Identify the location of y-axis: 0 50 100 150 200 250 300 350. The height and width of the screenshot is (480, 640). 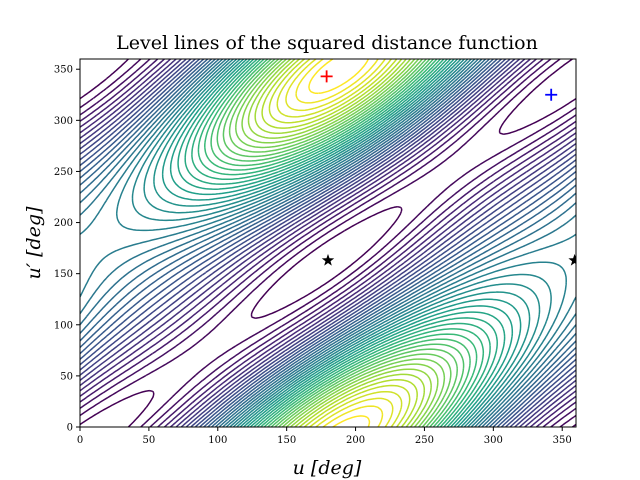
(67, 249).